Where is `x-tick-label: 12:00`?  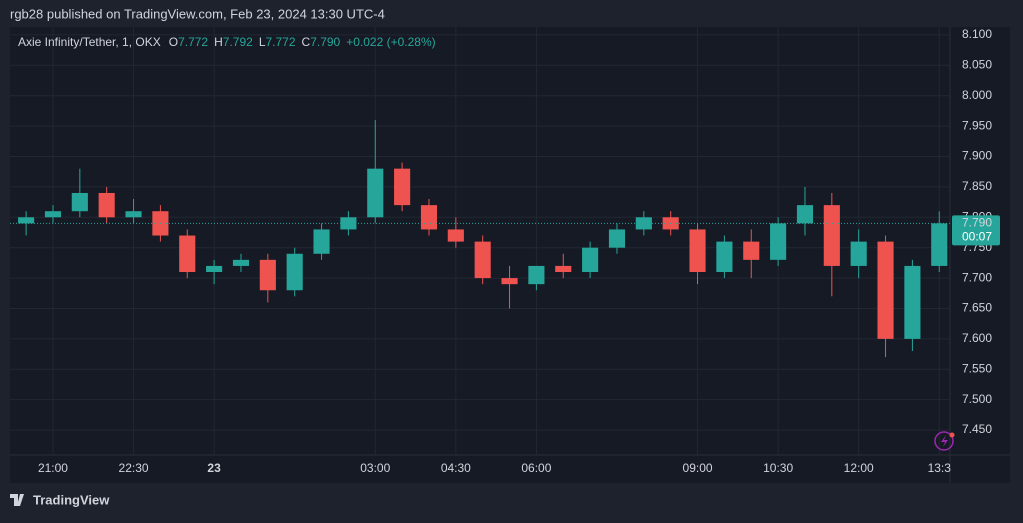
x-tick-label: 12:00 is located at coordinates (859, 468).